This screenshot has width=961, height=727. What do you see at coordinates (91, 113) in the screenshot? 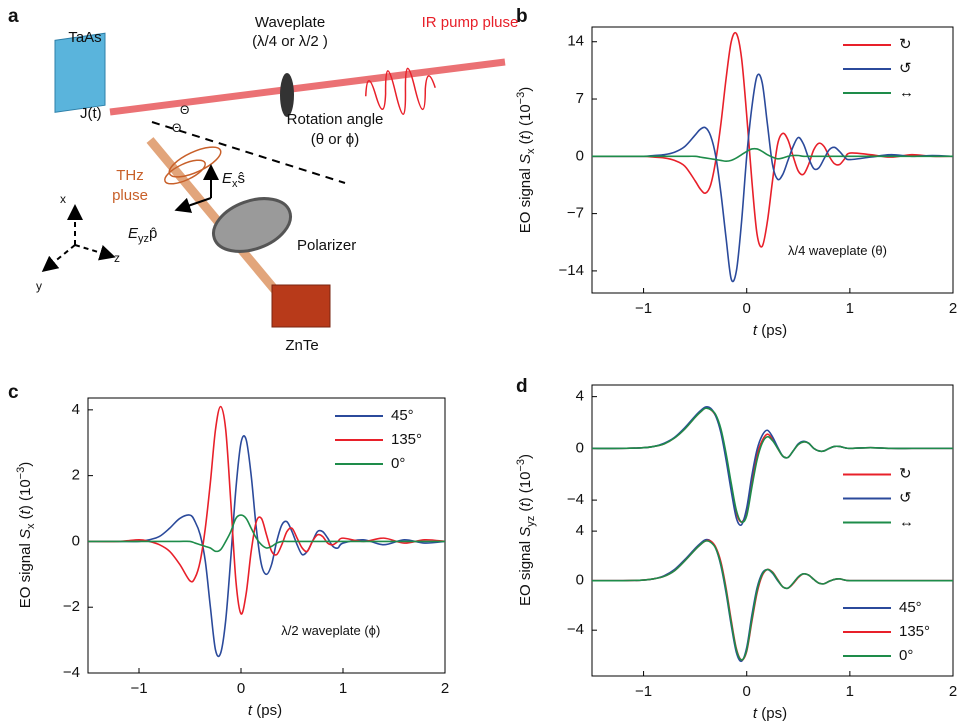
I see `current-label: J(t)` at bounding box center [91, 113].